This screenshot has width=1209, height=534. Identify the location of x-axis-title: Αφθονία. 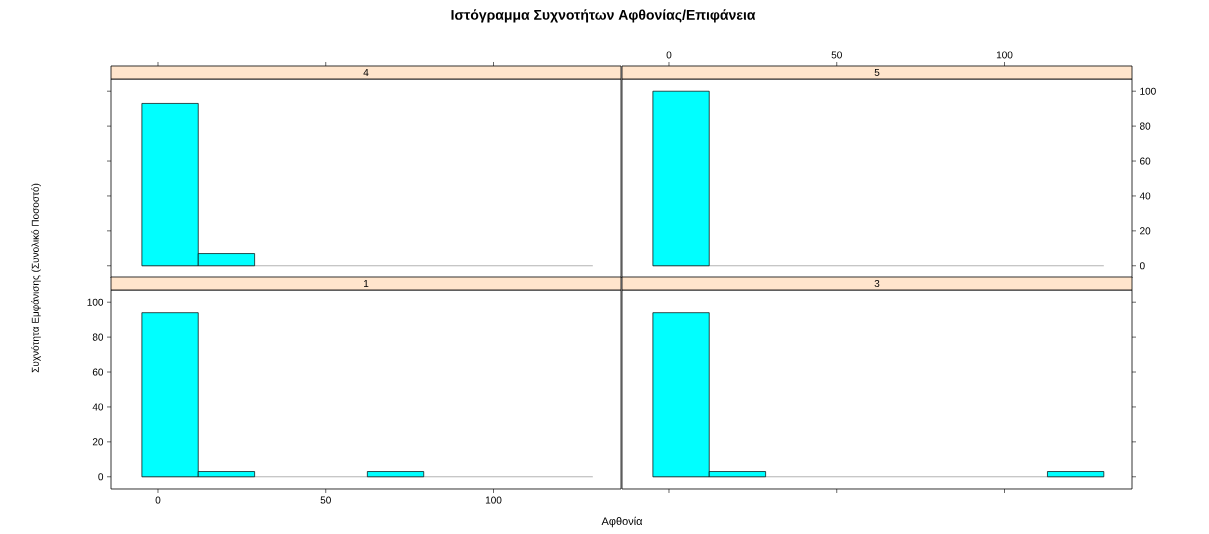
(622, 522).